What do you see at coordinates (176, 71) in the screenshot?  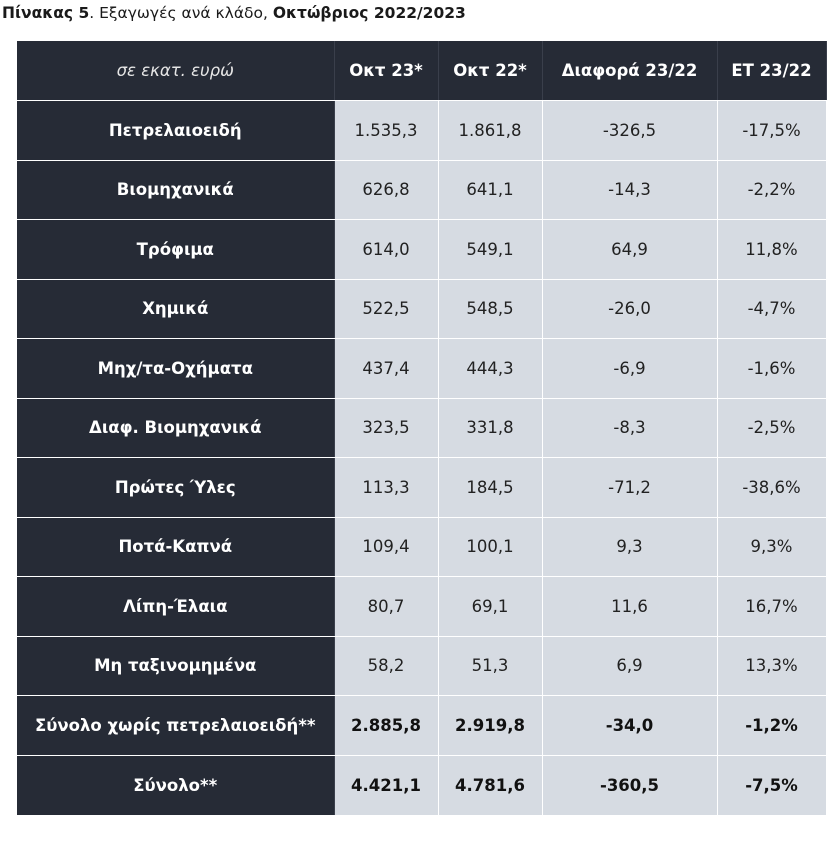 I see `header-unit-label: σε εκατ. ευρώ` at bounding box center [176, 71].